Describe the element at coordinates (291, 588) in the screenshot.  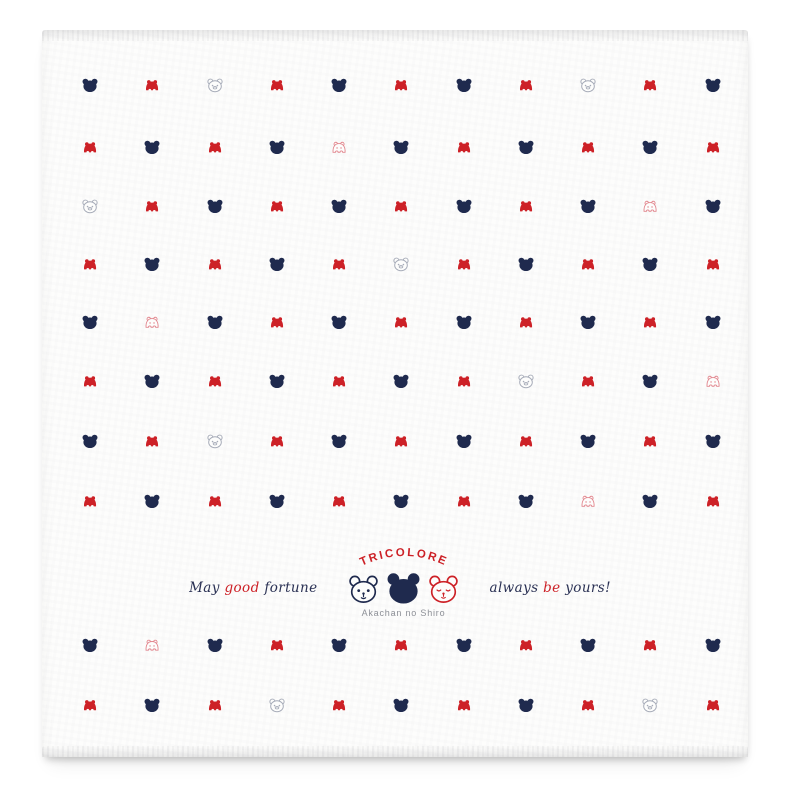
I see `fortune-word: fortune` at that location.